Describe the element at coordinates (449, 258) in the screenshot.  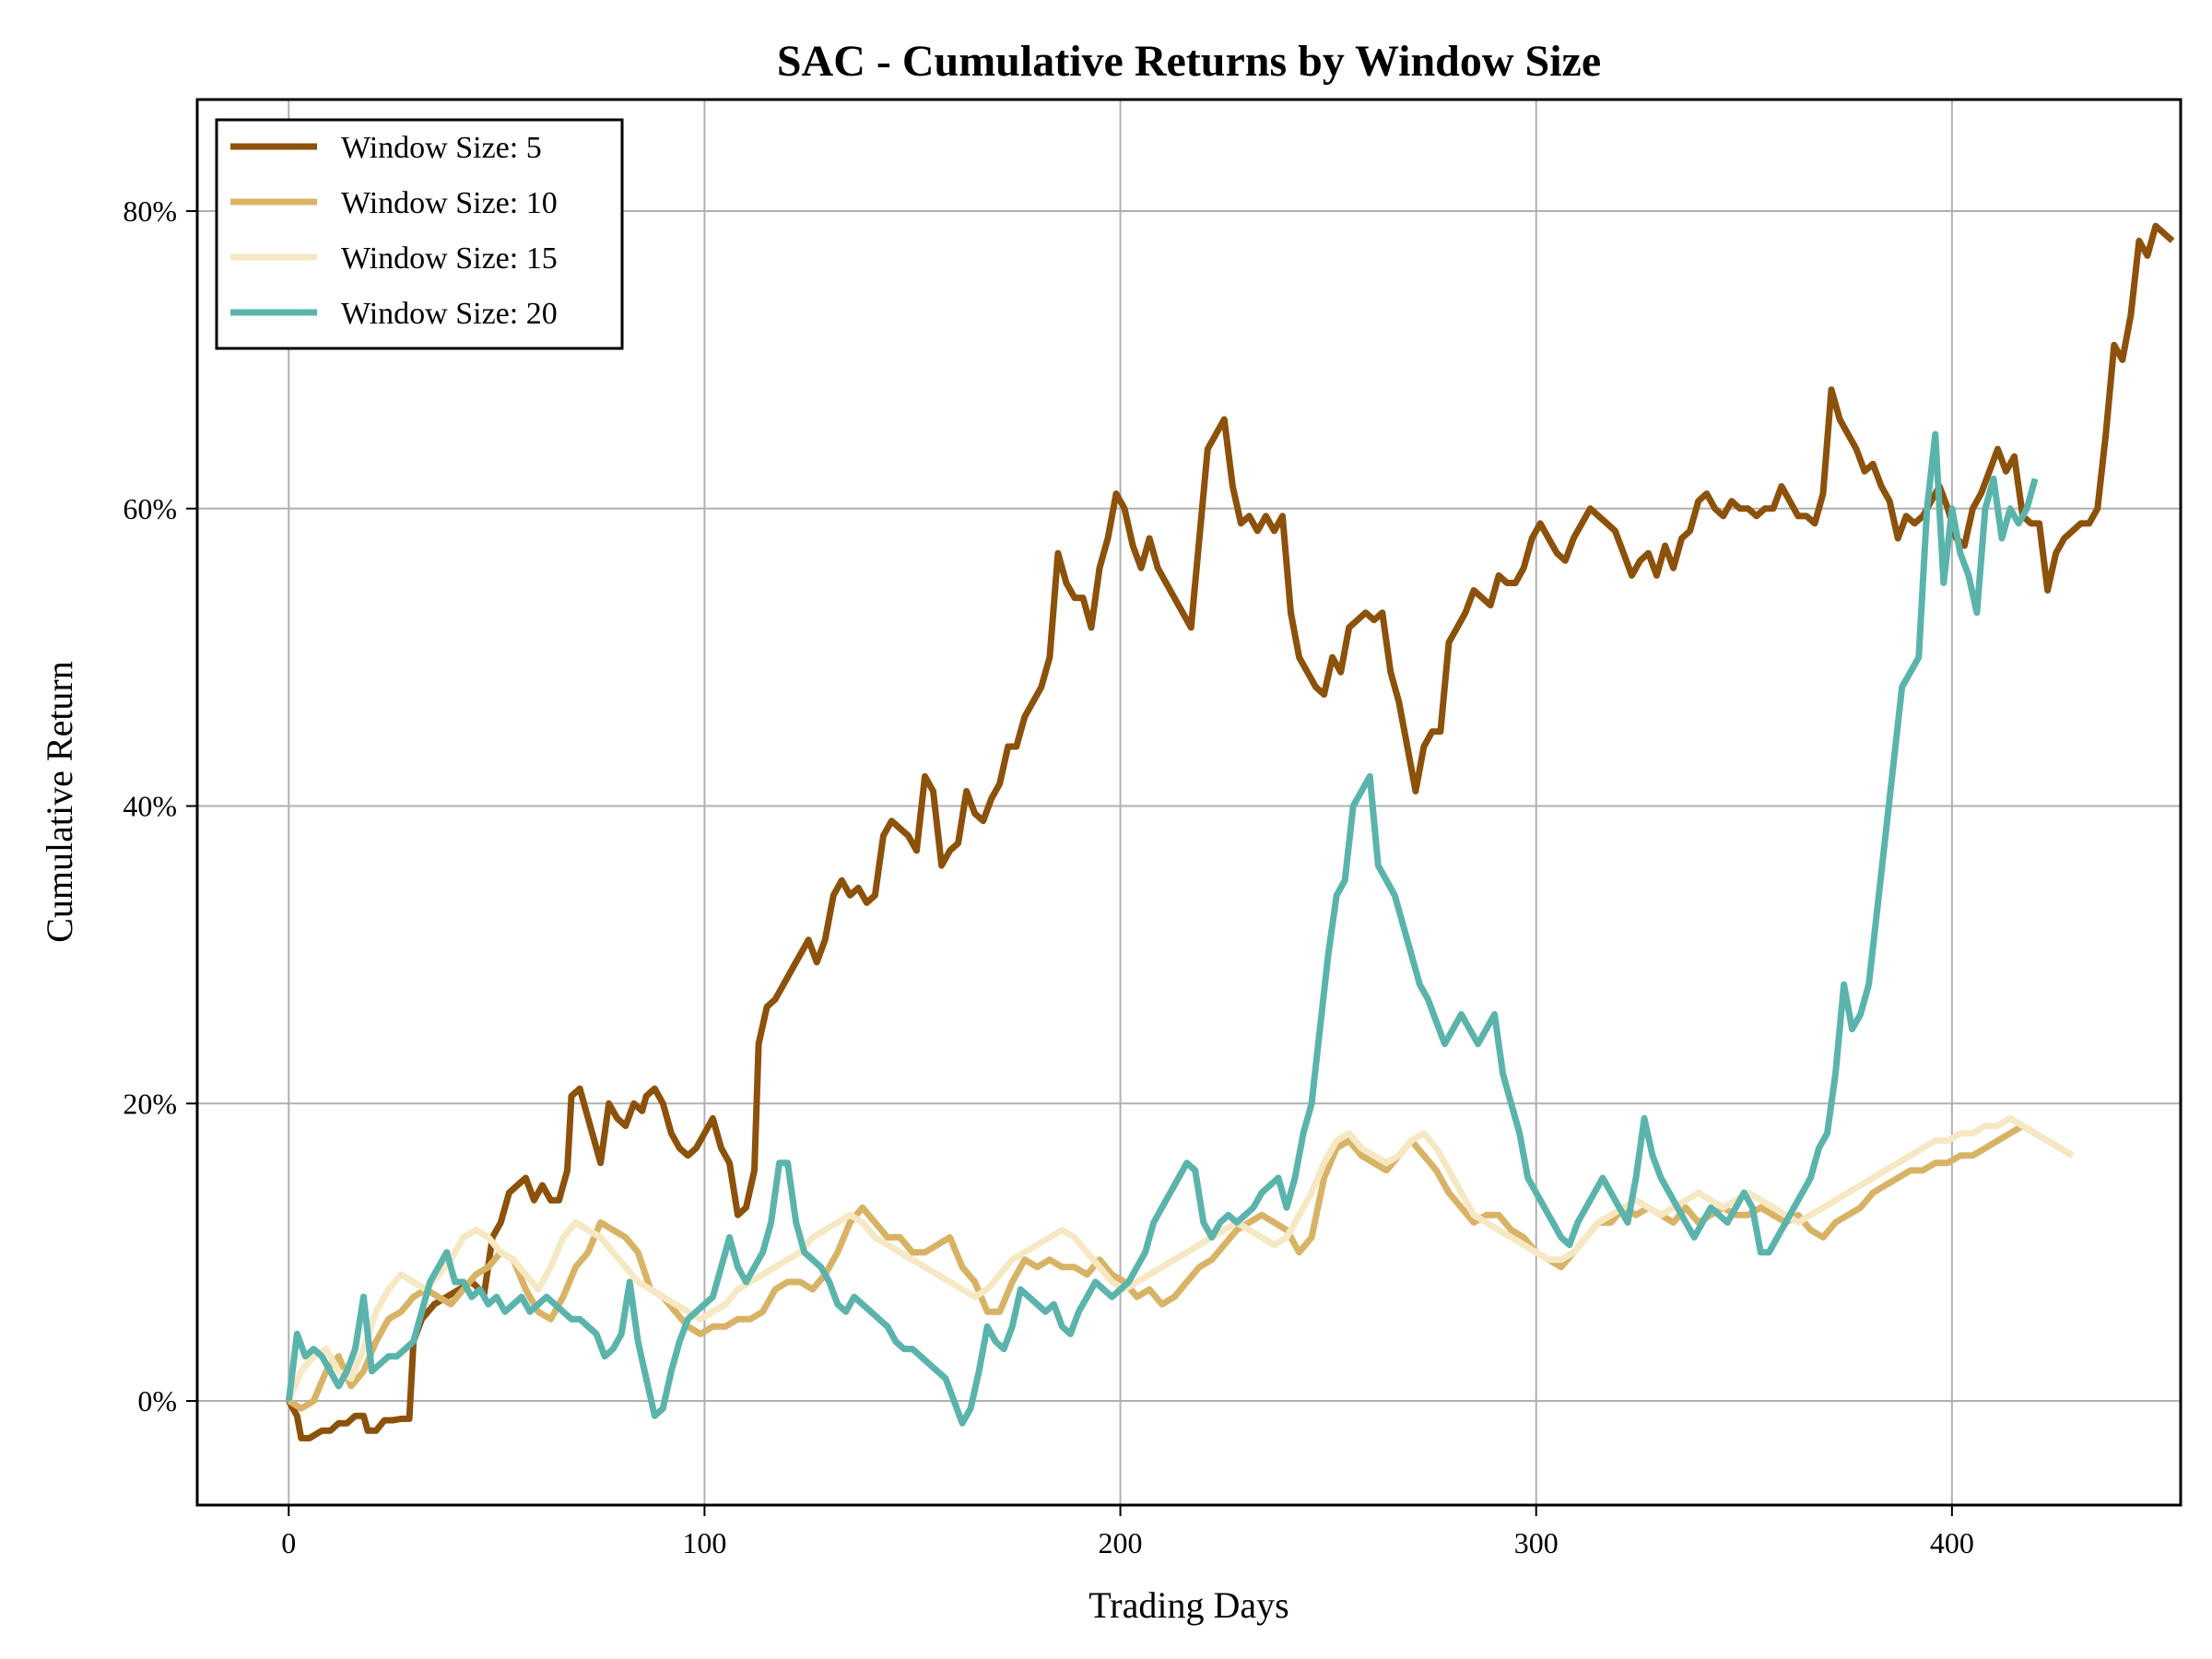
I see `legend-label-window-15: Window Size: 15` at that location.